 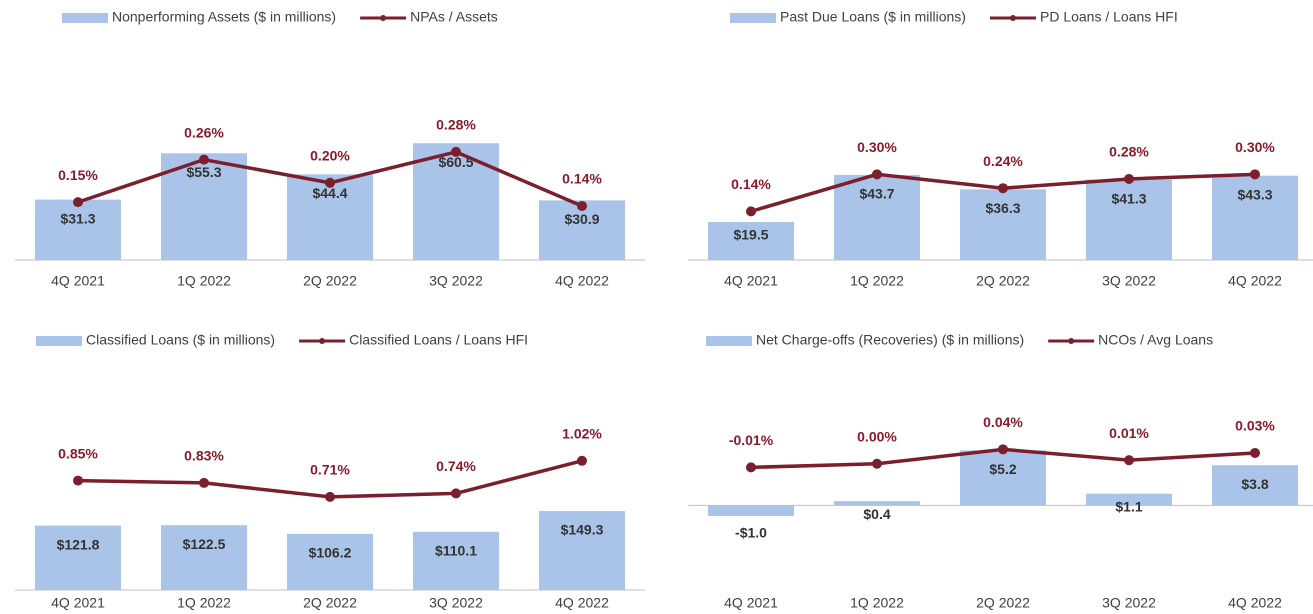 What do you see at coordinates (1129, 433) in the screenshot?
I see `line-value-label: 0.01%` at bounding box center [1129, 433].